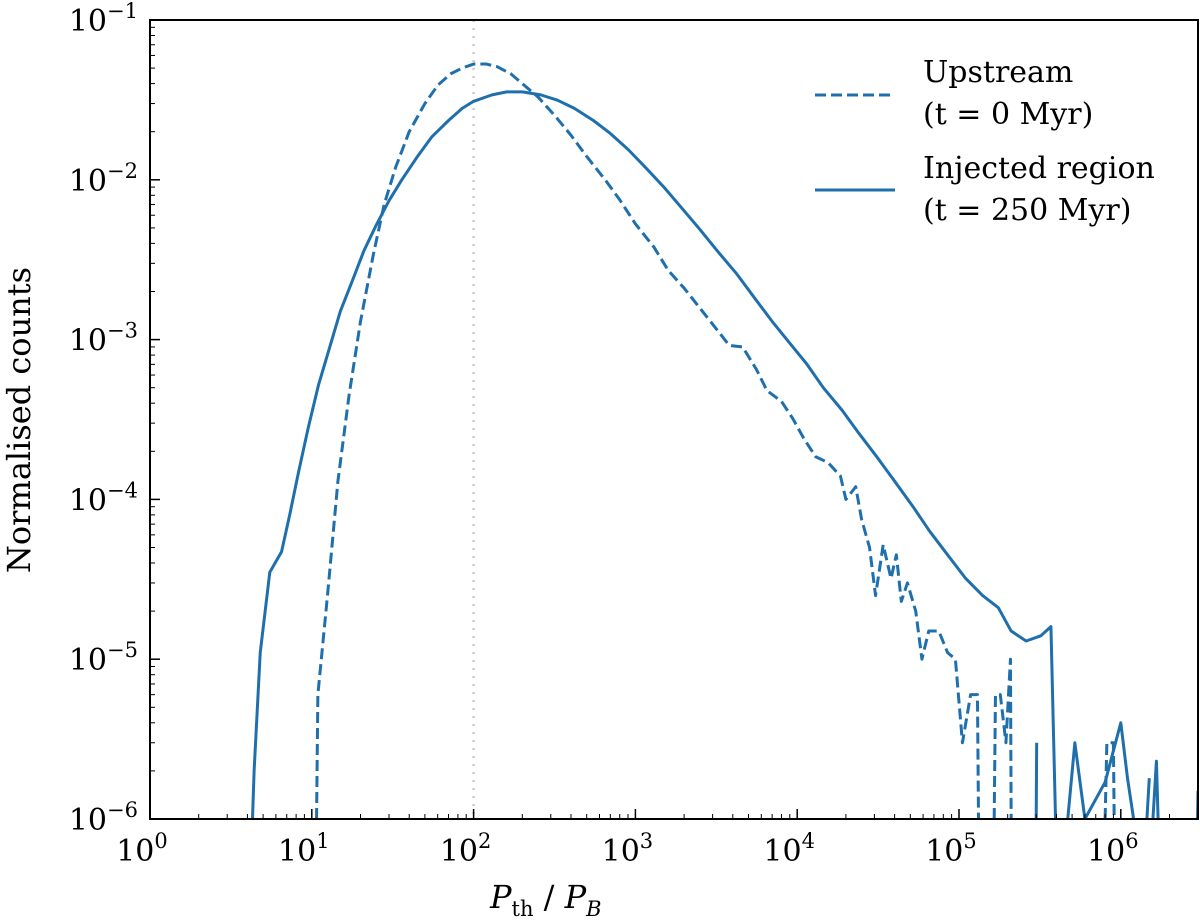 The height and width of the screenshot is (923, 1200). What do you see at coordinates (466, 849) in the screenshot?
I see `x-tick-label: 10²` at bounding box center [466, 849].